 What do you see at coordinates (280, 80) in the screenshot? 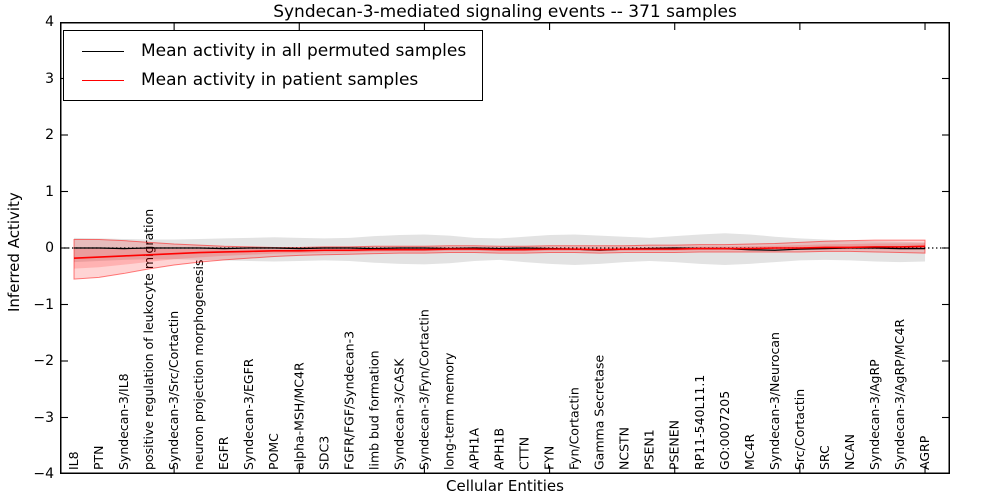
I see `legend-label: Mean activity in patient samples` at bounding box center [280, 80].